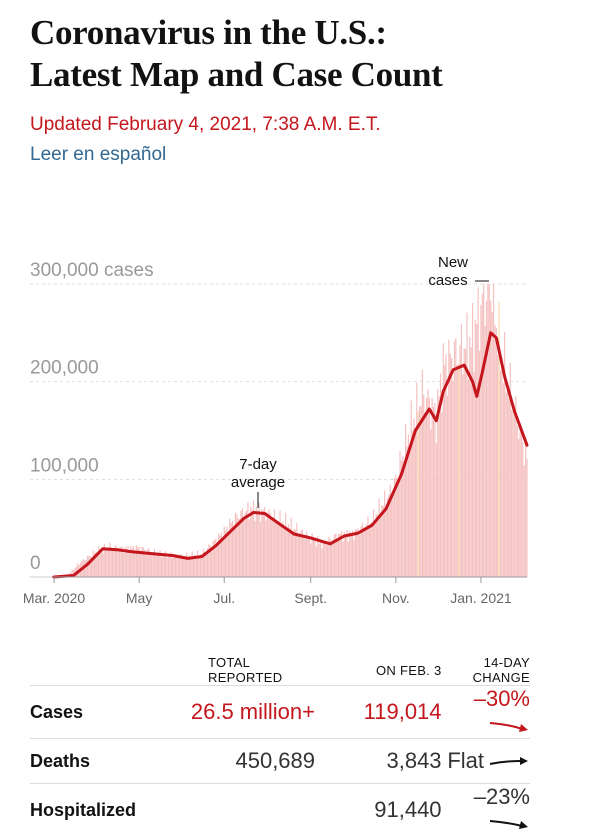 This screenshot has width=600, height=836. Describe the element at coordinates (98, 155) in the screenshot. I see `spanish-link: Leer en español` at that location.